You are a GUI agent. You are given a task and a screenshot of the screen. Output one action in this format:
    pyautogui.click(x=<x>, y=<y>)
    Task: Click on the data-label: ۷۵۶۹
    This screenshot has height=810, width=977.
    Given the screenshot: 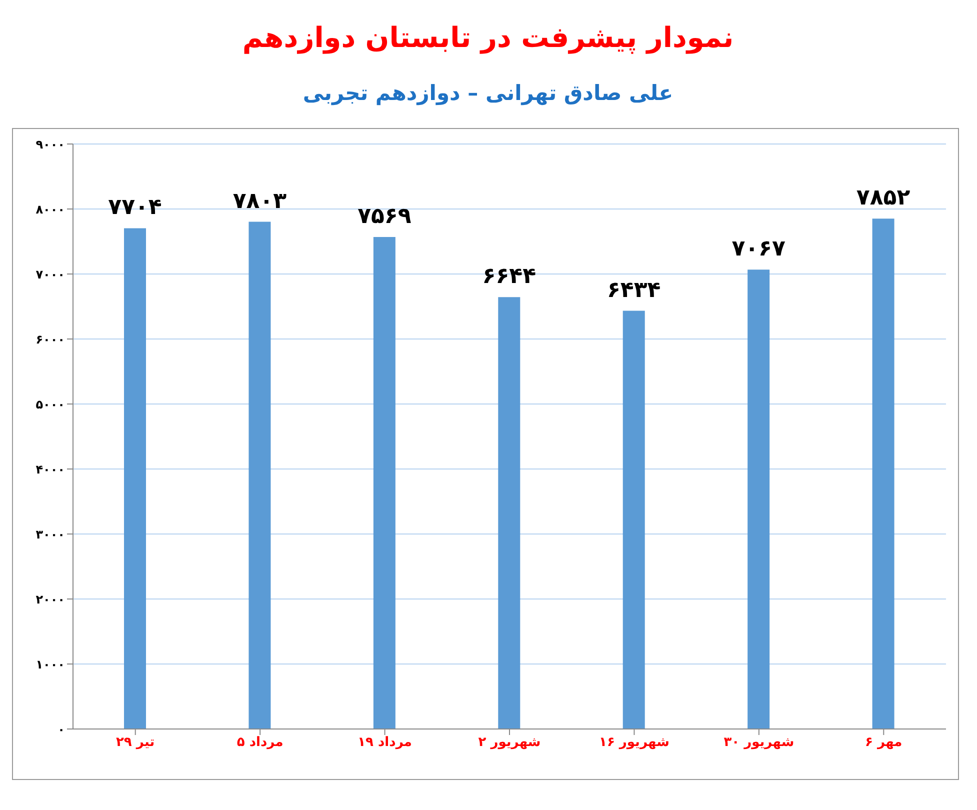 What is the action you would take?
    pyautogui.click(x=385, y=217)
    